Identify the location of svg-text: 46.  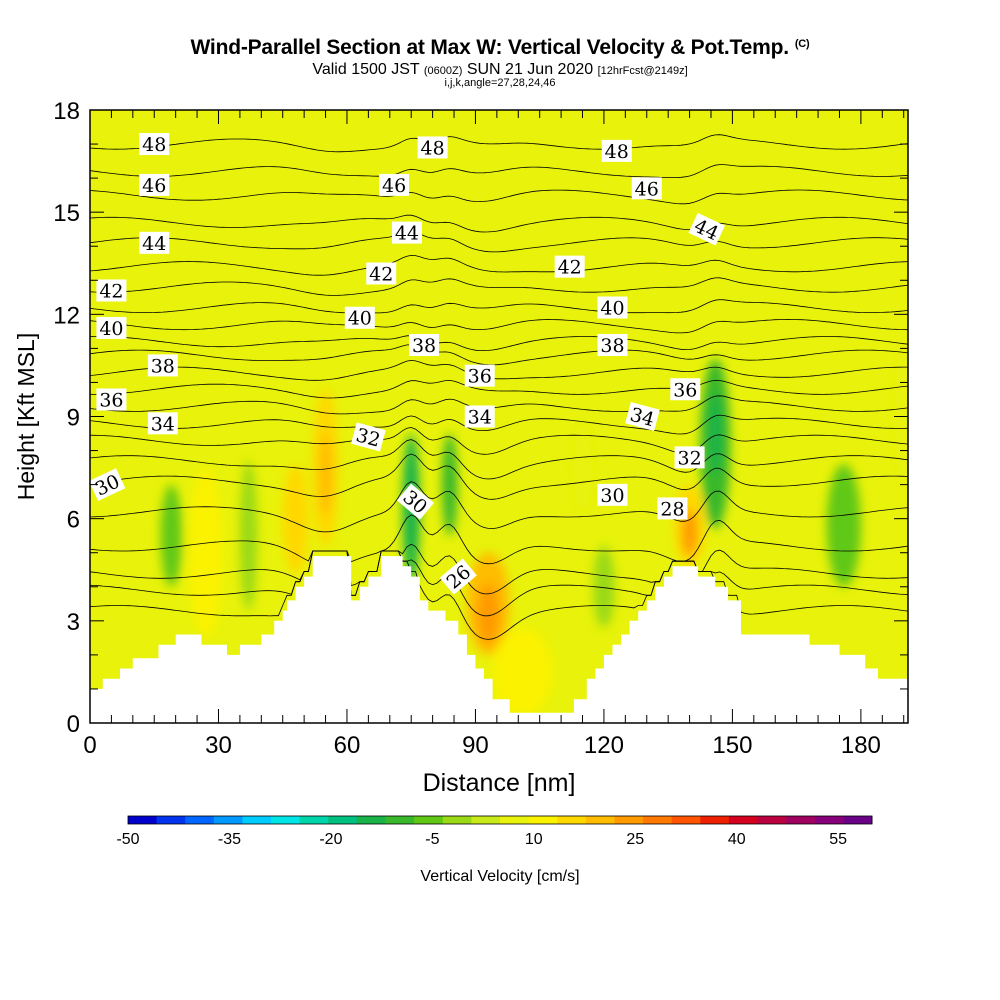
(154, 186).